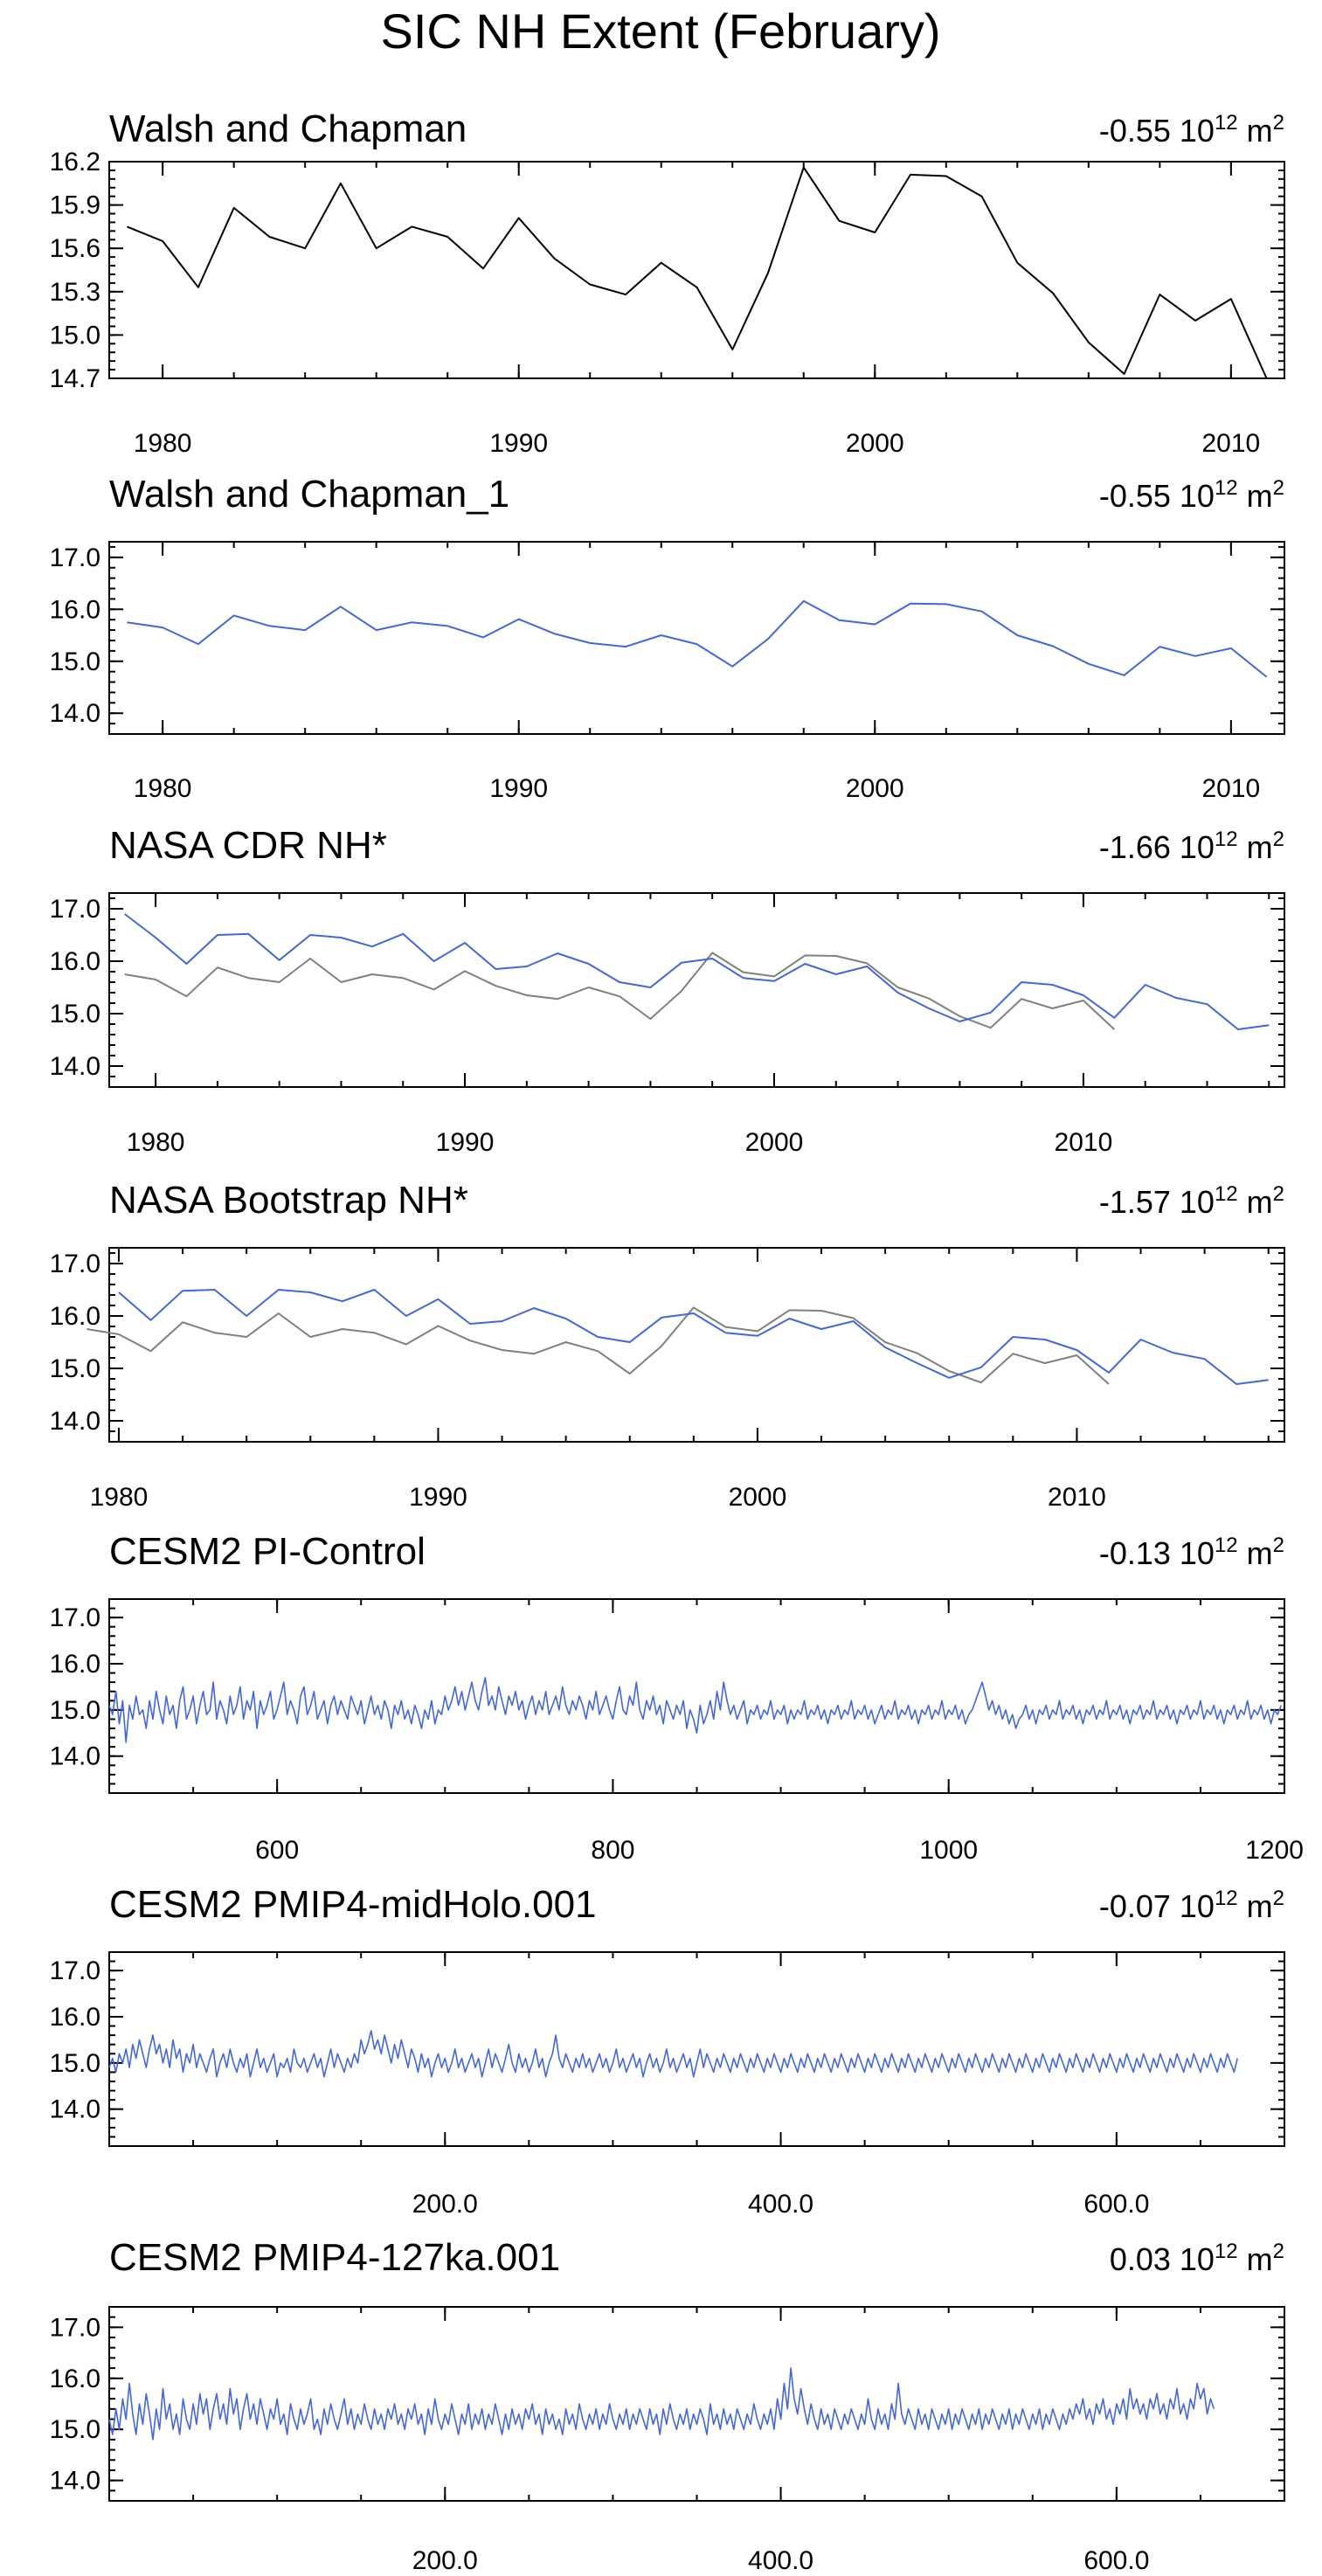 Image resolution: width=1322 pixels, height=2576 pixels. I want to click on x-tick-label: 1000, so click(948, 1850).